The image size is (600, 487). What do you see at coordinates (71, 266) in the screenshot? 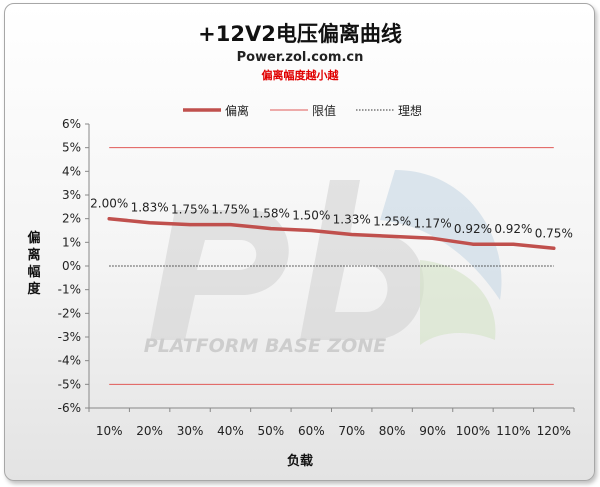
I see `y-tick-label: 0%` at bounding box center [71, 266].